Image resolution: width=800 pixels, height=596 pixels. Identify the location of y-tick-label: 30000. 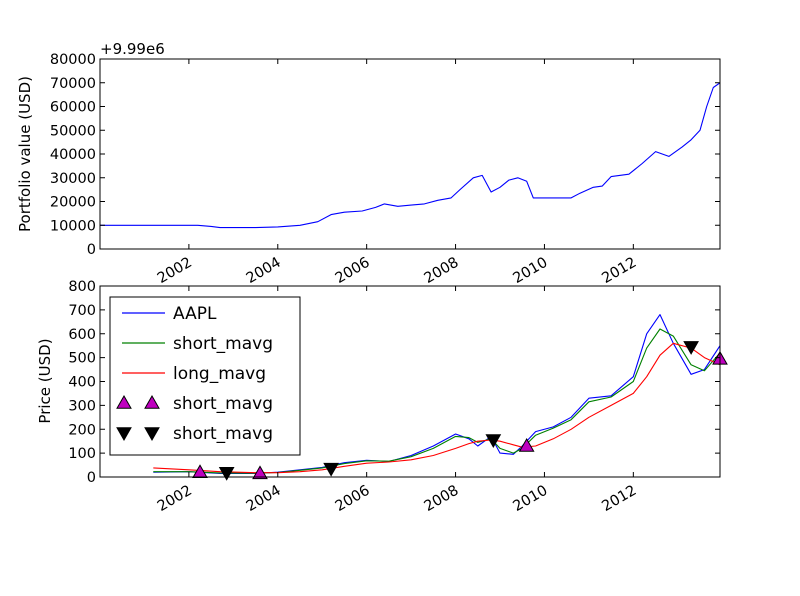
(73, 179).